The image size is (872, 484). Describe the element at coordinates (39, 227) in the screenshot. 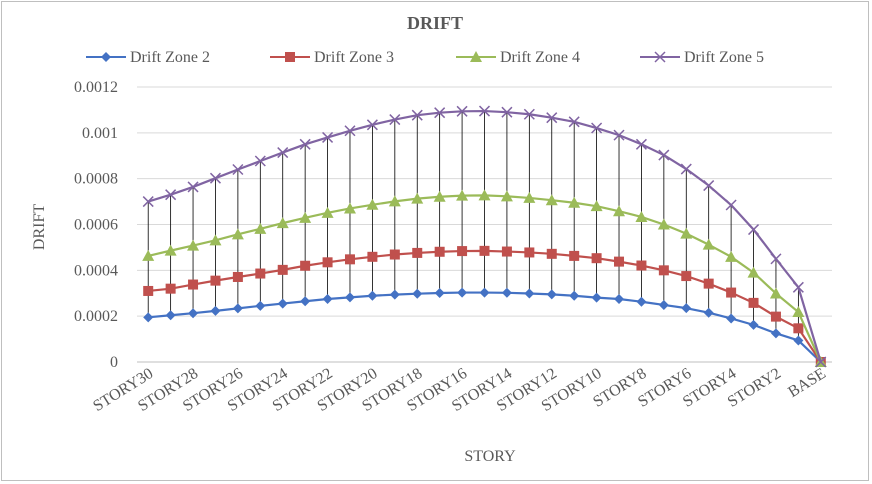

I see `y-axis-label: DRIFT` at that location.